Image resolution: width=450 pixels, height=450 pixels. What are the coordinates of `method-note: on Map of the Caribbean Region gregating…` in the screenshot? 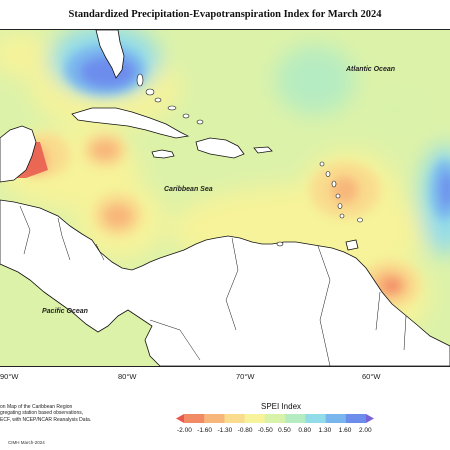 It's located at (45, 413).